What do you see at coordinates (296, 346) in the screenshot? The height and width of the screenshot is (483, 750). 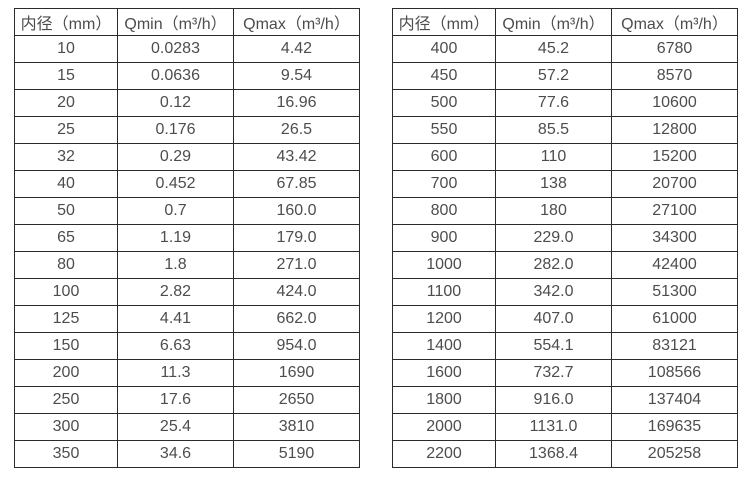 I see `table-cell: 954.0` at bounding box center [296, 346].